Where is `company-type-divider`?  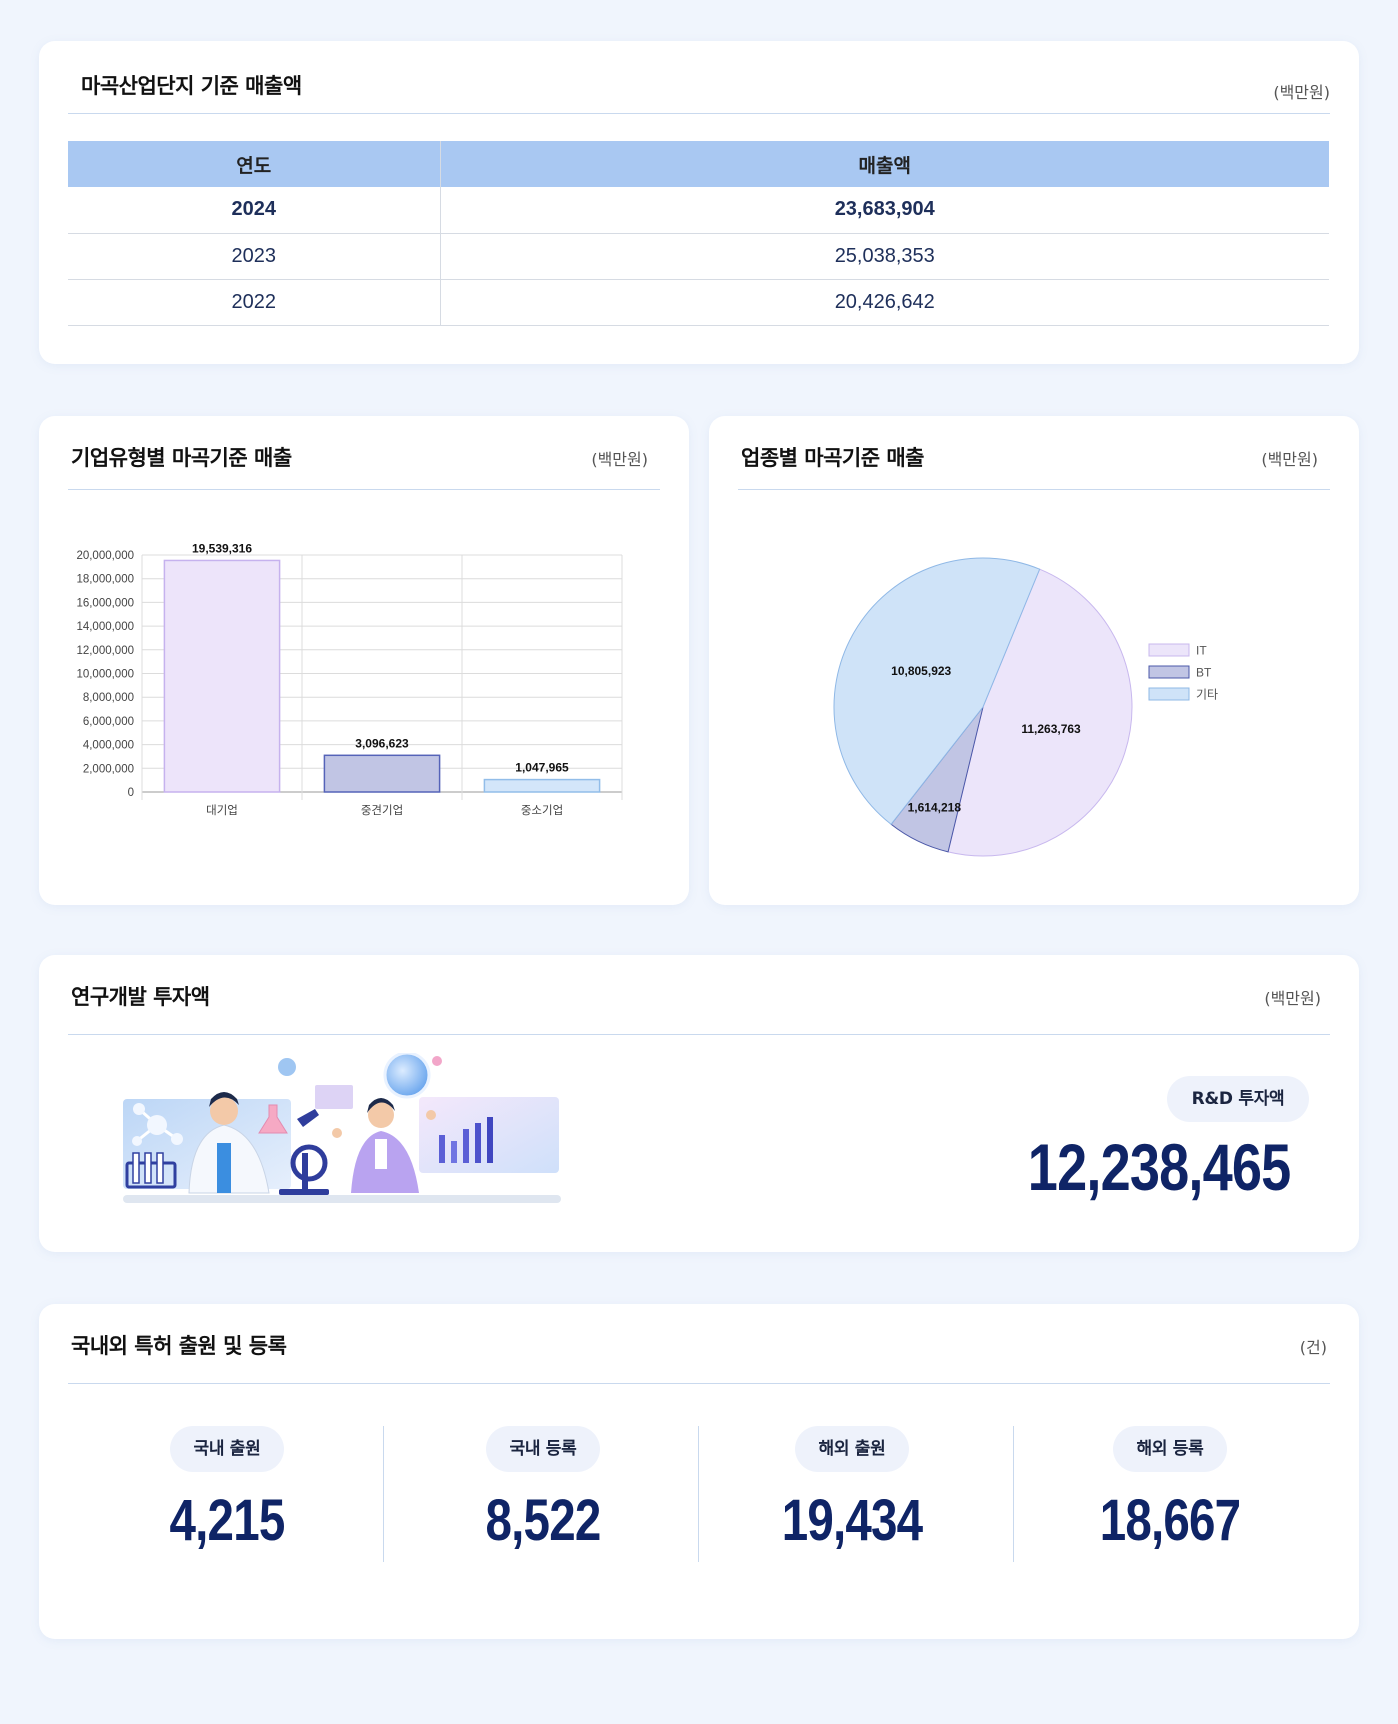
company-type-divider is located at coordinates (364, 489).